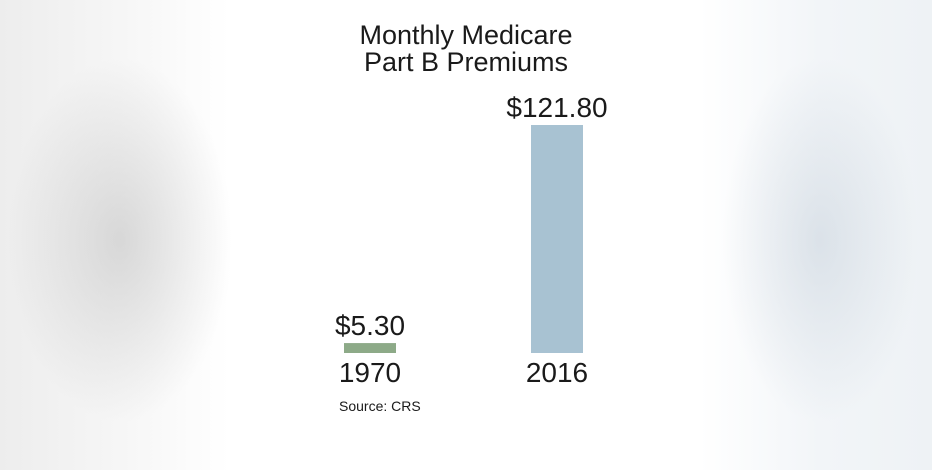 This screenshot has height=470, width=932. What do you see at coordinates (370, 372) in the screenshot?
I see `x-tick-label-1970: 1970` at bounding box center [370, 372].